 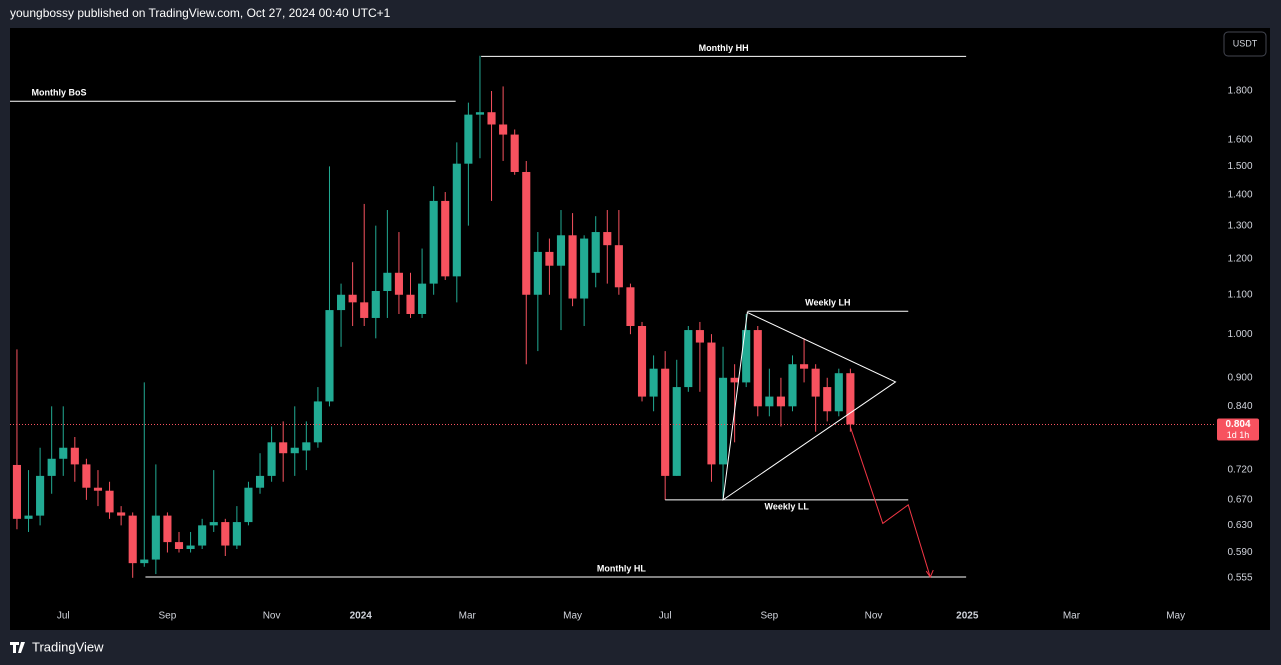 What do you see at coordinates (1239, 91) in the screenshot?
I see `y-tick-label: 1.800` at bounding box center [1239, 91].